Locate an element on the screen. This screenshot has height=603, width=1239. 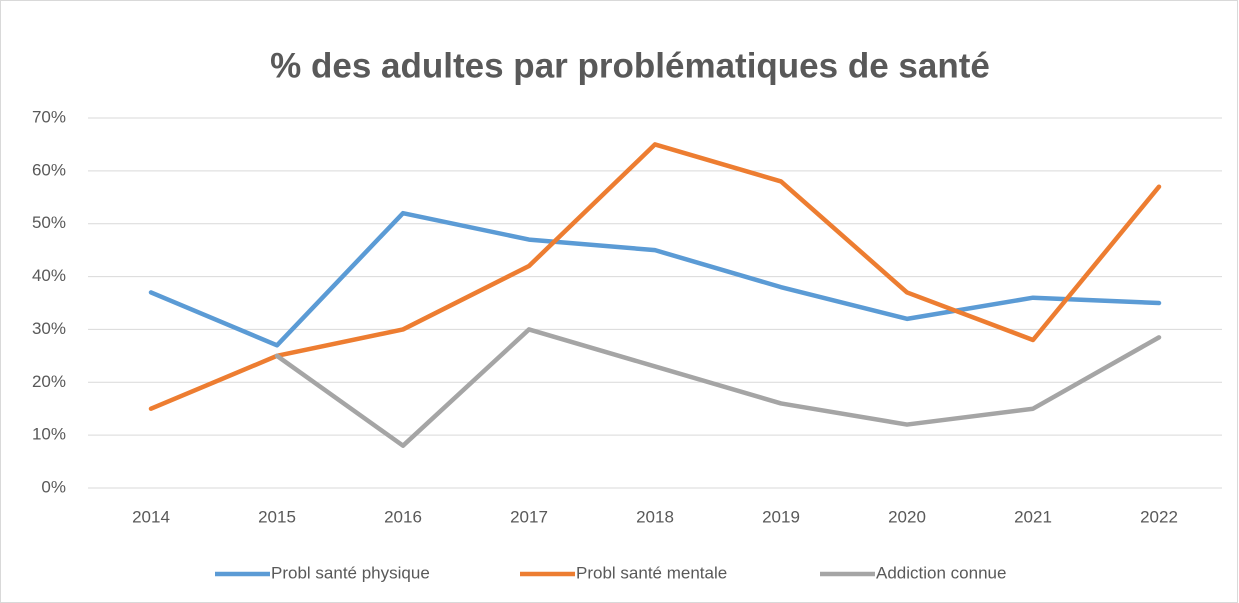
y-tick-label: 30% is located at coordinates (49, 328).